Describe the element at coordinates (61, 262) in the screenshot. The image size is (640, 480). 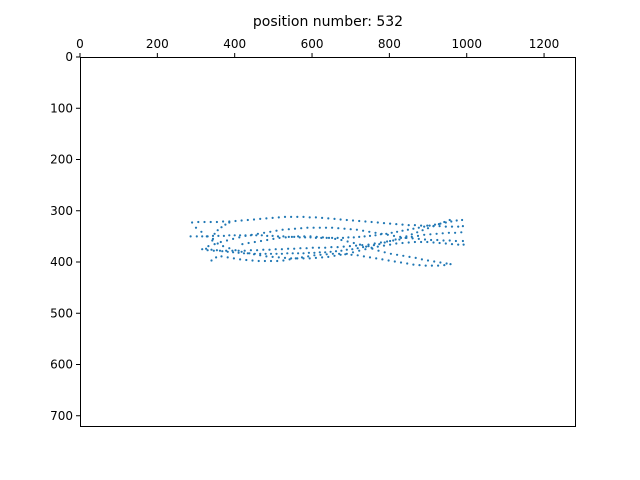
I see `y-tick-label: 400` at that location.